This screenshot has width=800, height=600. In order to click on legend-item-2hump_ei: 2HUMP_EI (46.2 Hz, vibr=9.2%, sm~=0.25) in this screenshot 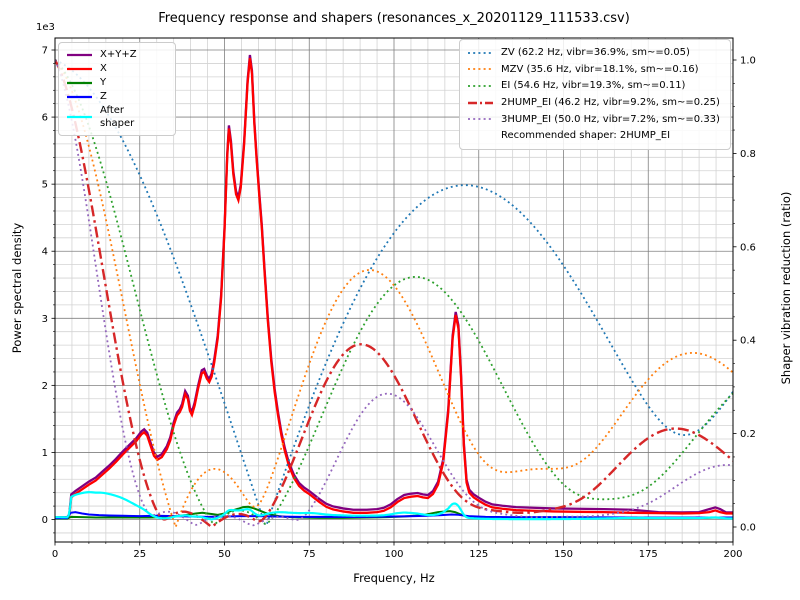, I will do `click(595, 103)`.